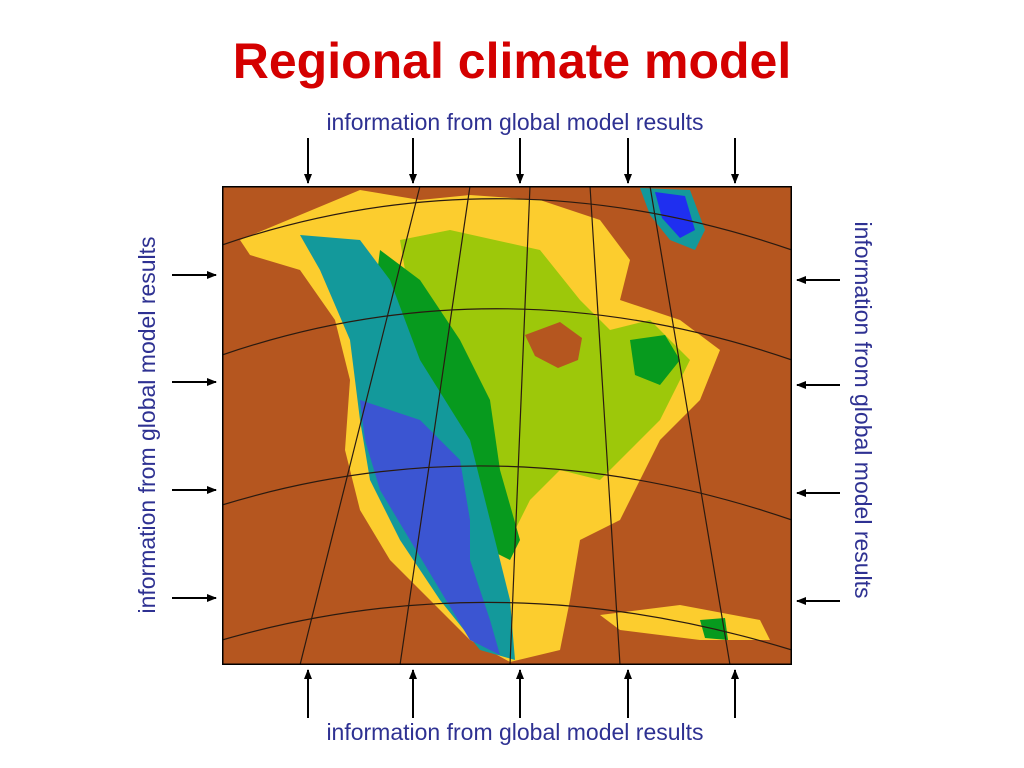  What do you see at coordinates (147, 424) in the screenshot?
I see `left-label: information from global model results` at bounding box center [147, 424].